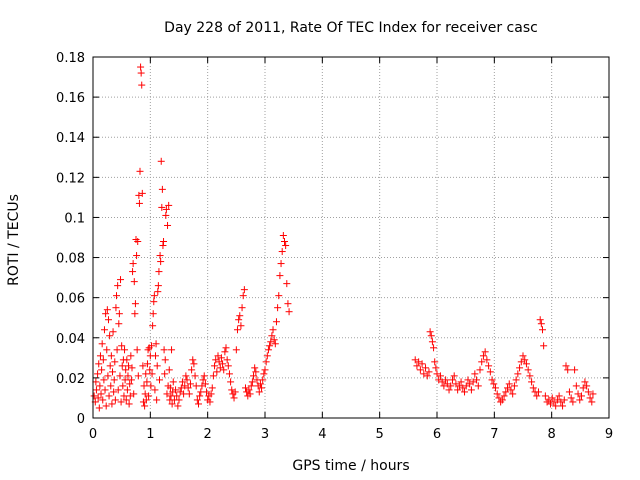 Image resolution: width=640 pixels, height=480 pixels. I want to click on y-tick-labels: 0 0.02 0.04 0.06 0.08 0.1 0.12 0.14 0.16 0.18, so click(70, 239).